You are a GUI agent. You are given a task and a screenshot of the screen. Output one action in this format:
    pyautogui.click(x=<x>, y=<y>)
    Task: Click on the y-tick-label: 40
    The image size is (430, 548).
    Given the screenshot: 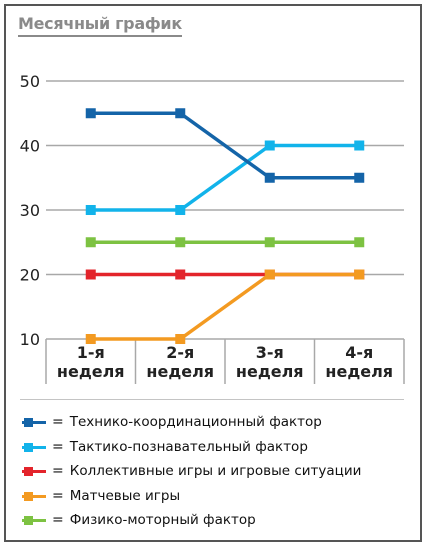 What is the action you would take?
    pyautogui.click(x=30, y=146)
    